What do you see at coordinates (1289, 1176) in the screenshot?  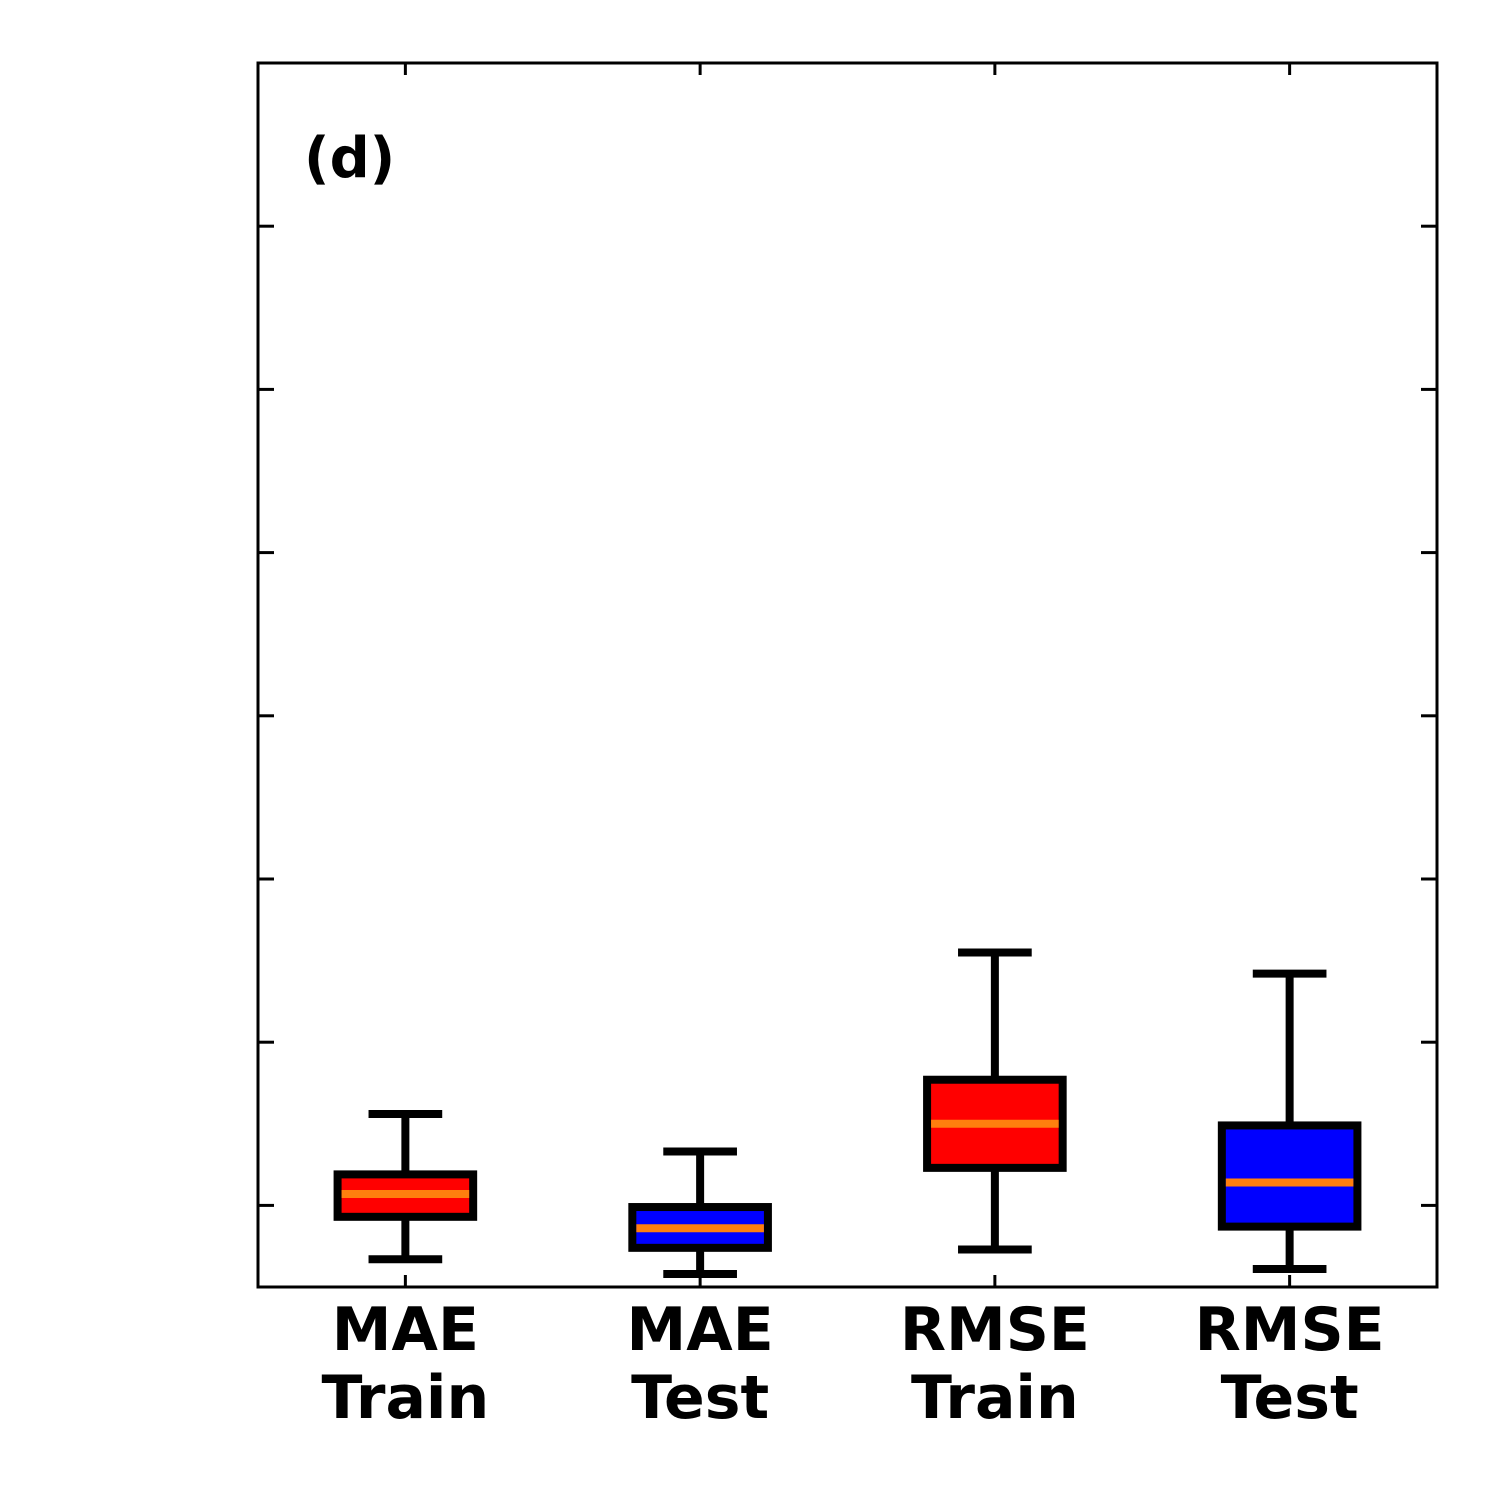 I see `iqr-box` at bounding box center [1289, 1176].